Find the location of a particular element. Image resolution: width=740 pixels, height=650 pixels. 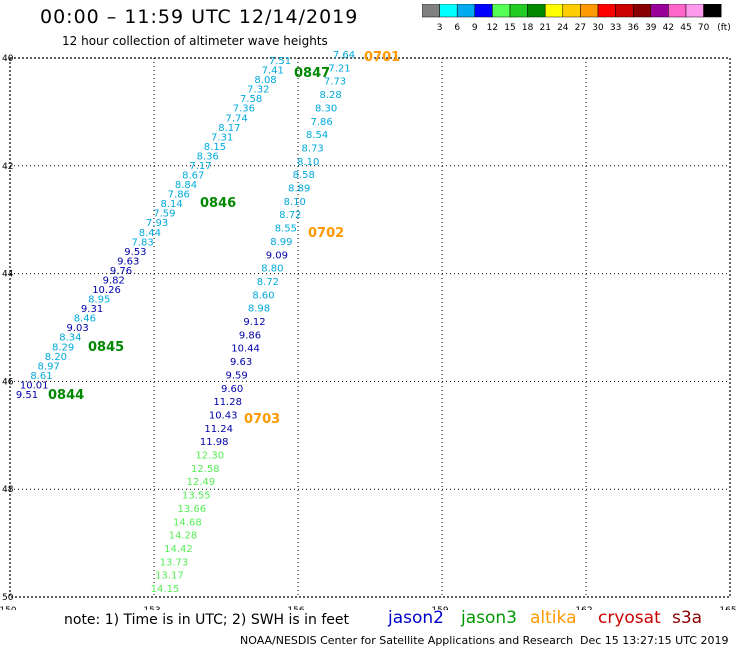

wave-height-value: 8.80 is located at coordinates (272, 269).